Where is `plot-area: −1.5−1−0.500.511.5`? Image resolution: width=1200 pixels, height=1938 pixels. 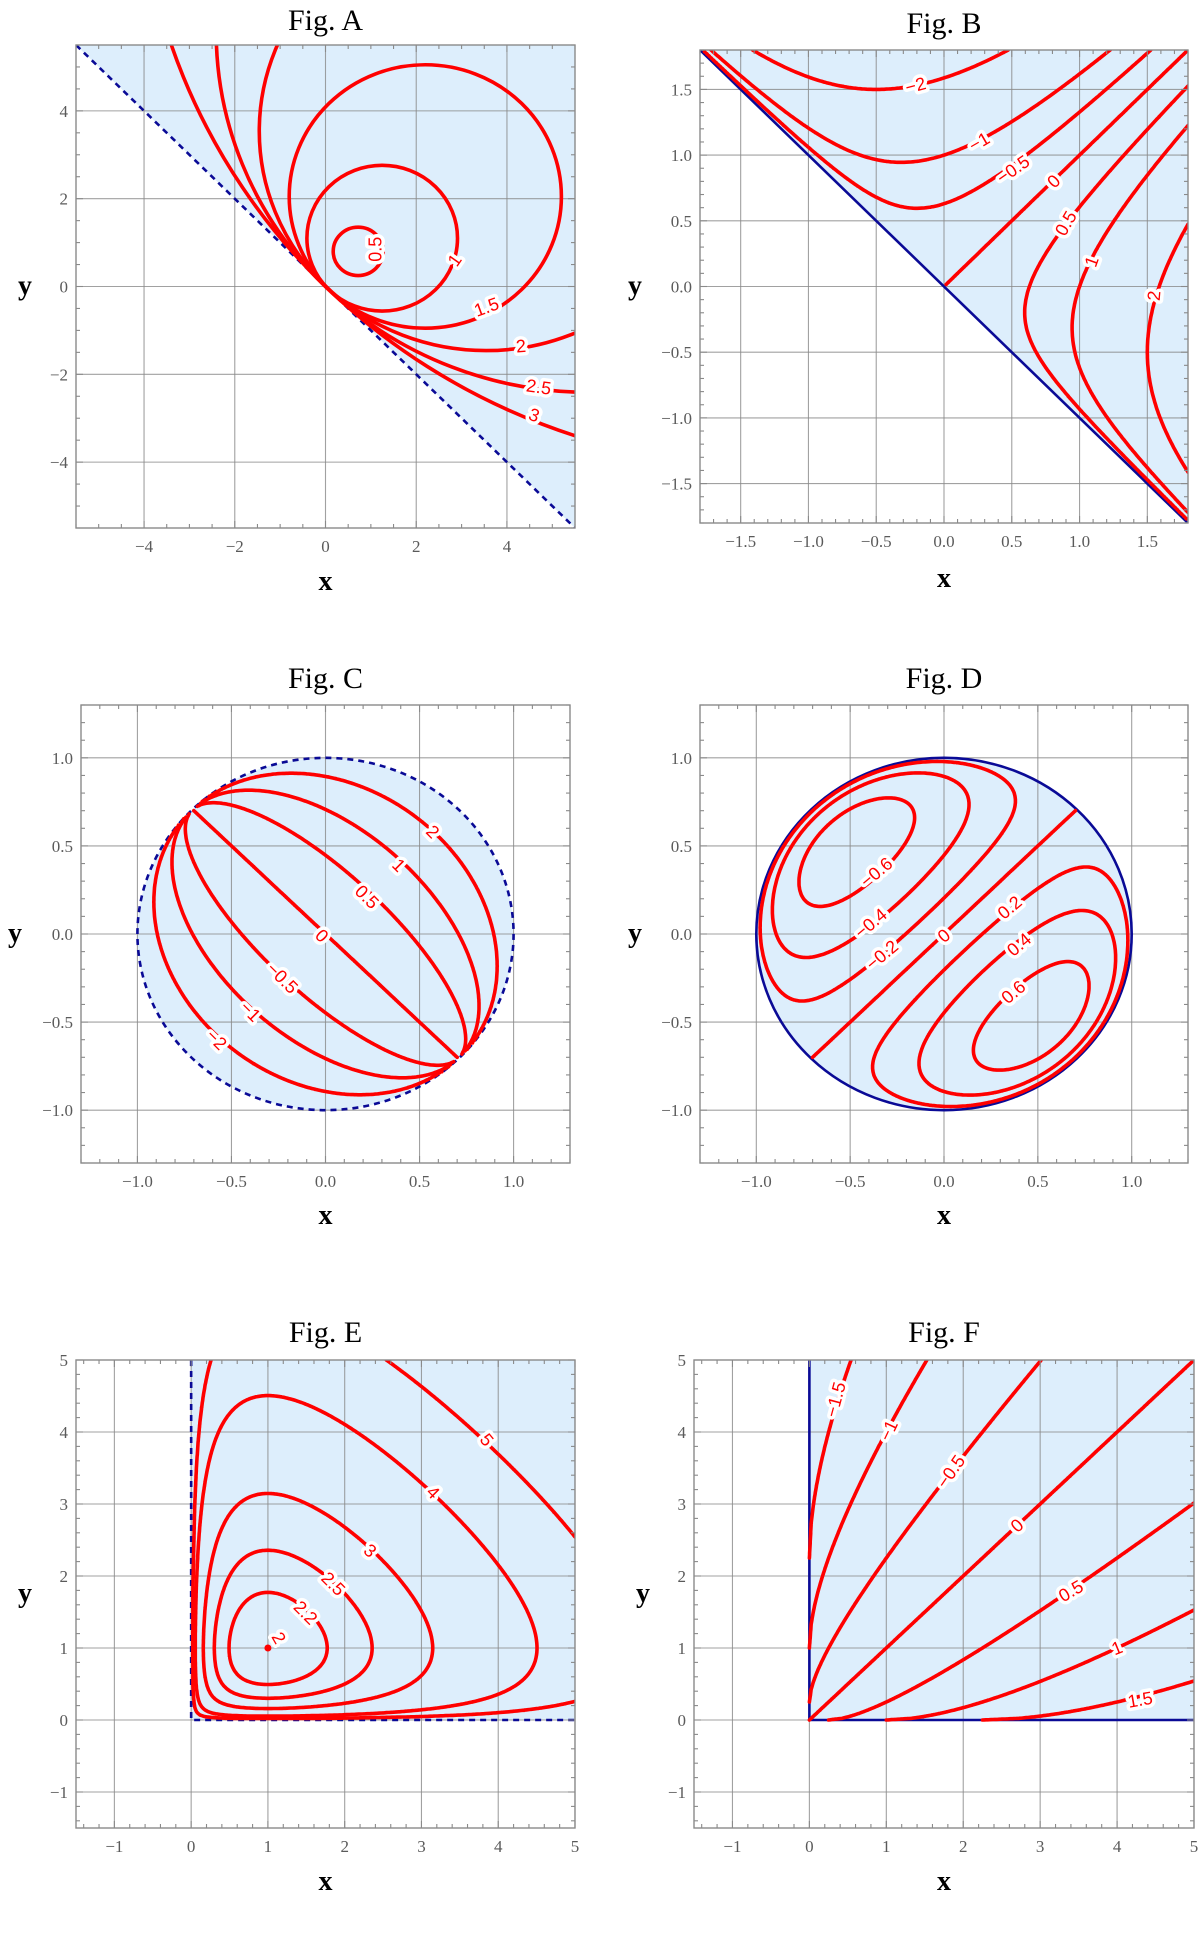 plot-area: −1.5−1−0.500.511.5 is located at coordinates (944, 1594).